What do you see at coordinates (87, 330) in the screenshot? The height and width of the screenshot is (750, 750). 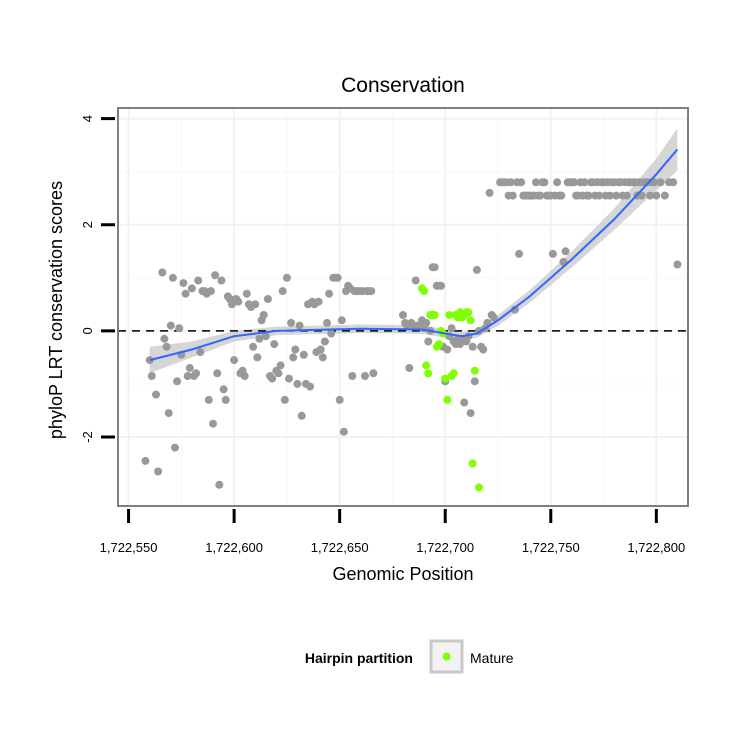 I see `y-tick-label: 0` at bounding box center [87, 330].